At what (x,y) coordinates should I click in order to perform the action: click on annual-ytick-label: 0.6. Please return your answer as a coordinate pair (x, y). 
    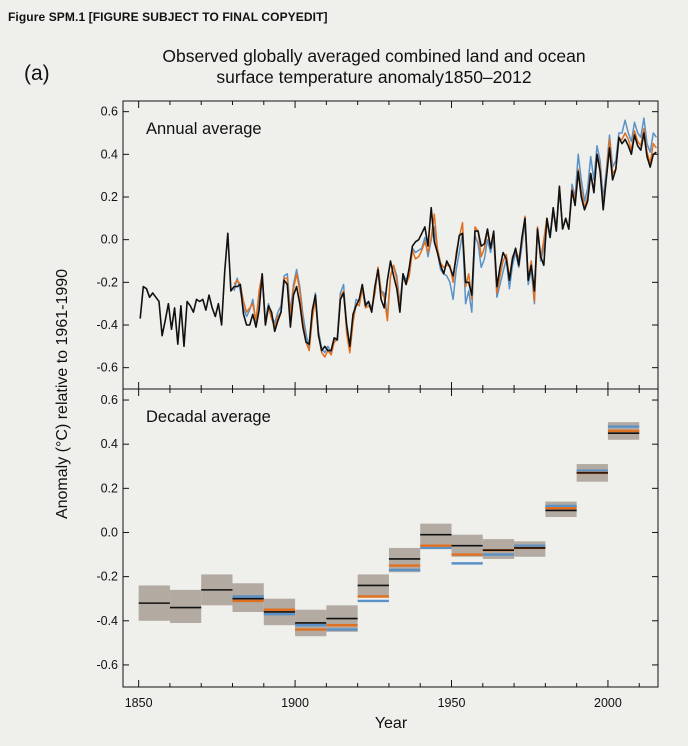
    Looking at the image, I should click on (109, 112).